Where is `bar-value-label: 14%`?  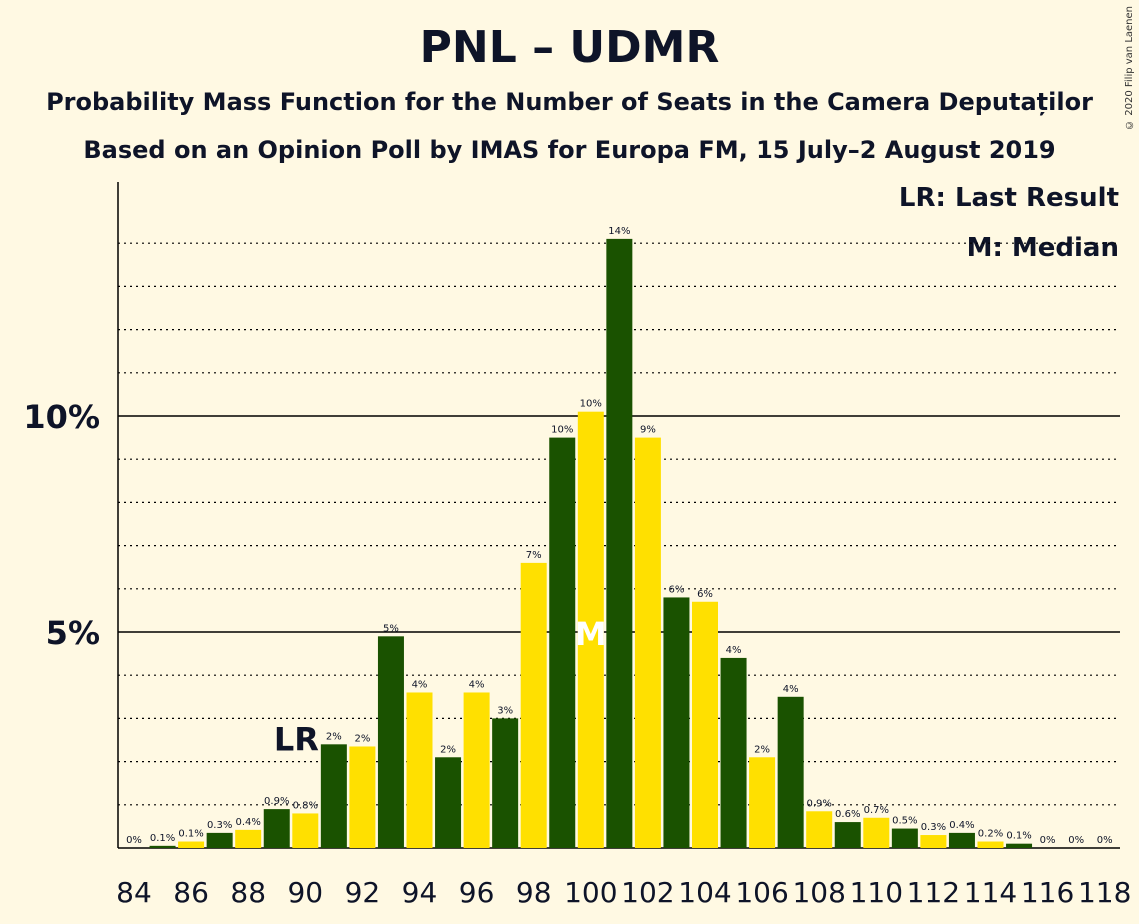 bar-value-label: 14% is located at coordinates (619, 231).